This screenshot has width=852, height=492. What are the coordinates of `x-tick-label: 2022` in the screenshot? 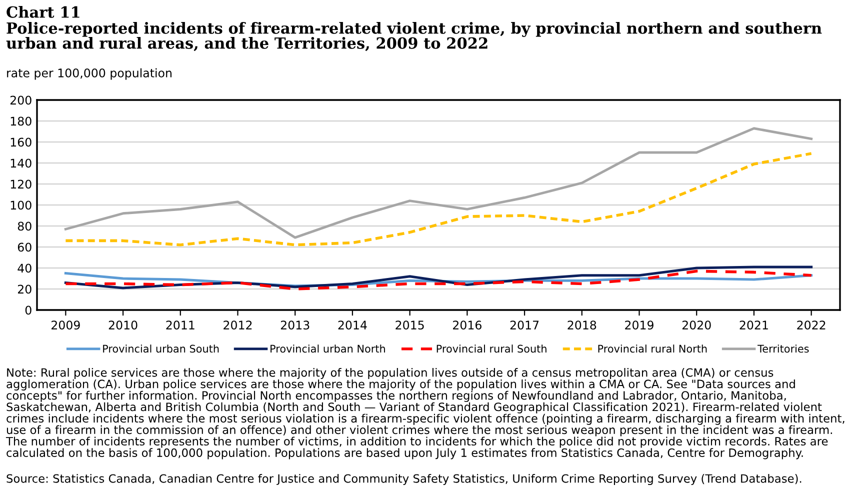 It's located at (811, 325).